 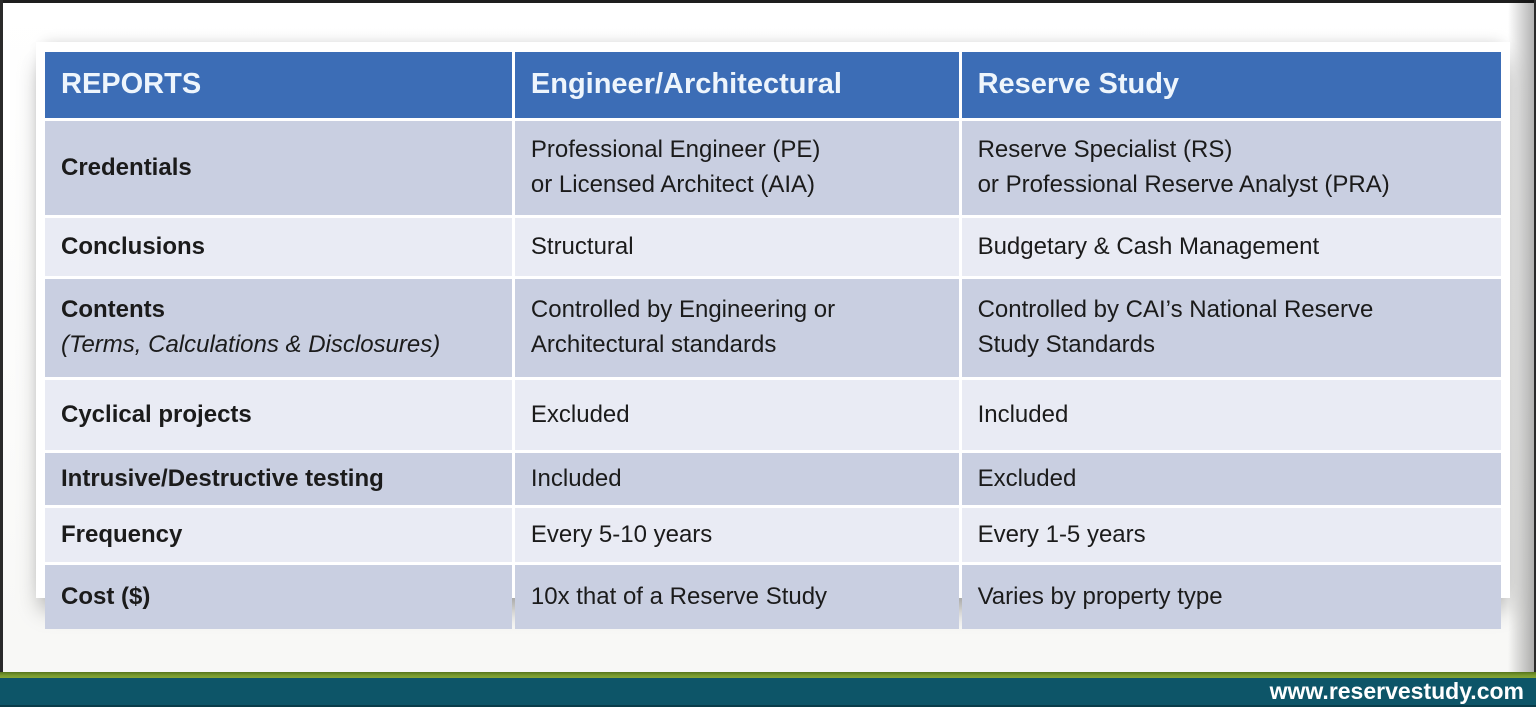 I want to click on cell-reserve: Included, so click(x=1231, y=415).